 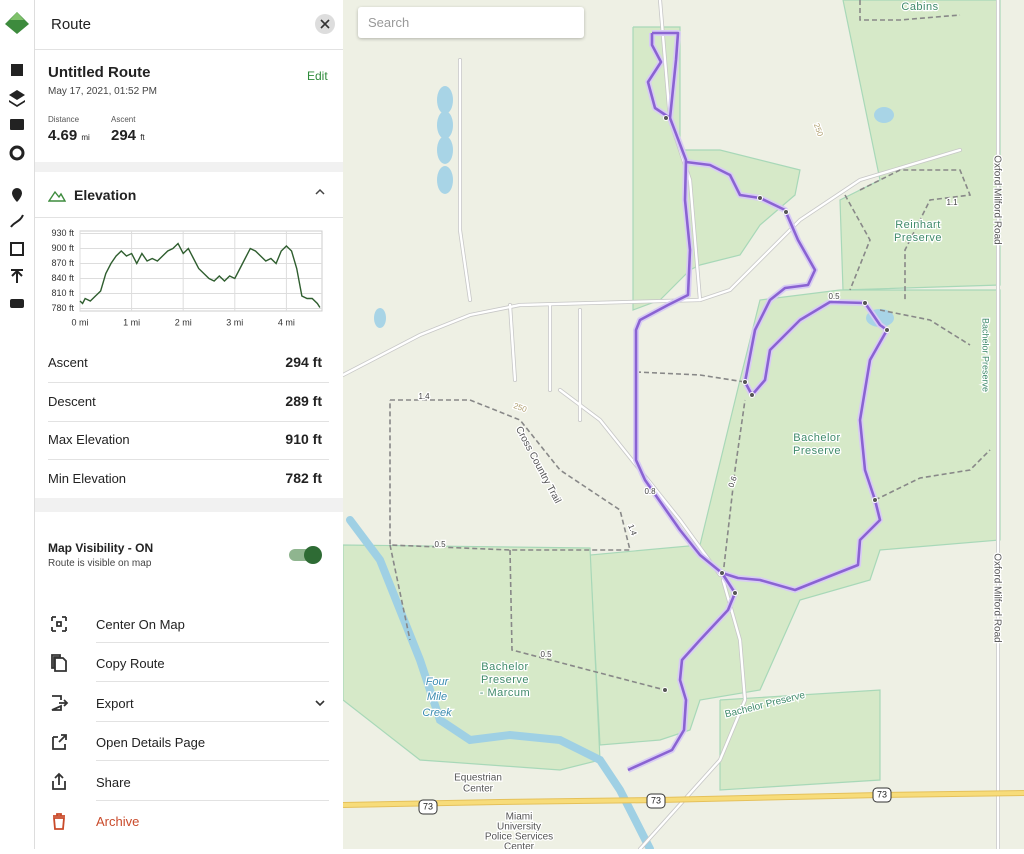 What do you see at coordinates (682, 444) in the screenshot?
I see `route-line` at bounding box center [682, 444].